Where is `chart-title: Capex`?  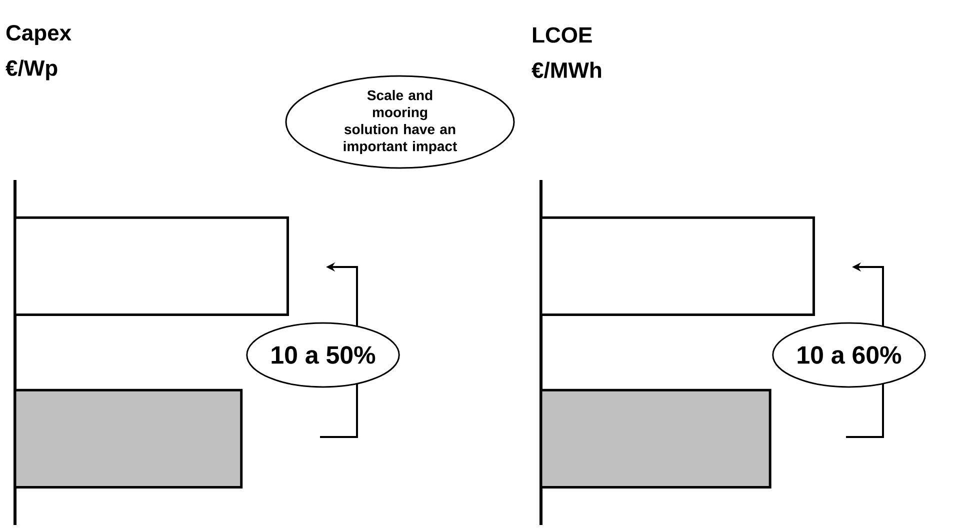
chart-title: Capex is located at coordinates (39, 35).